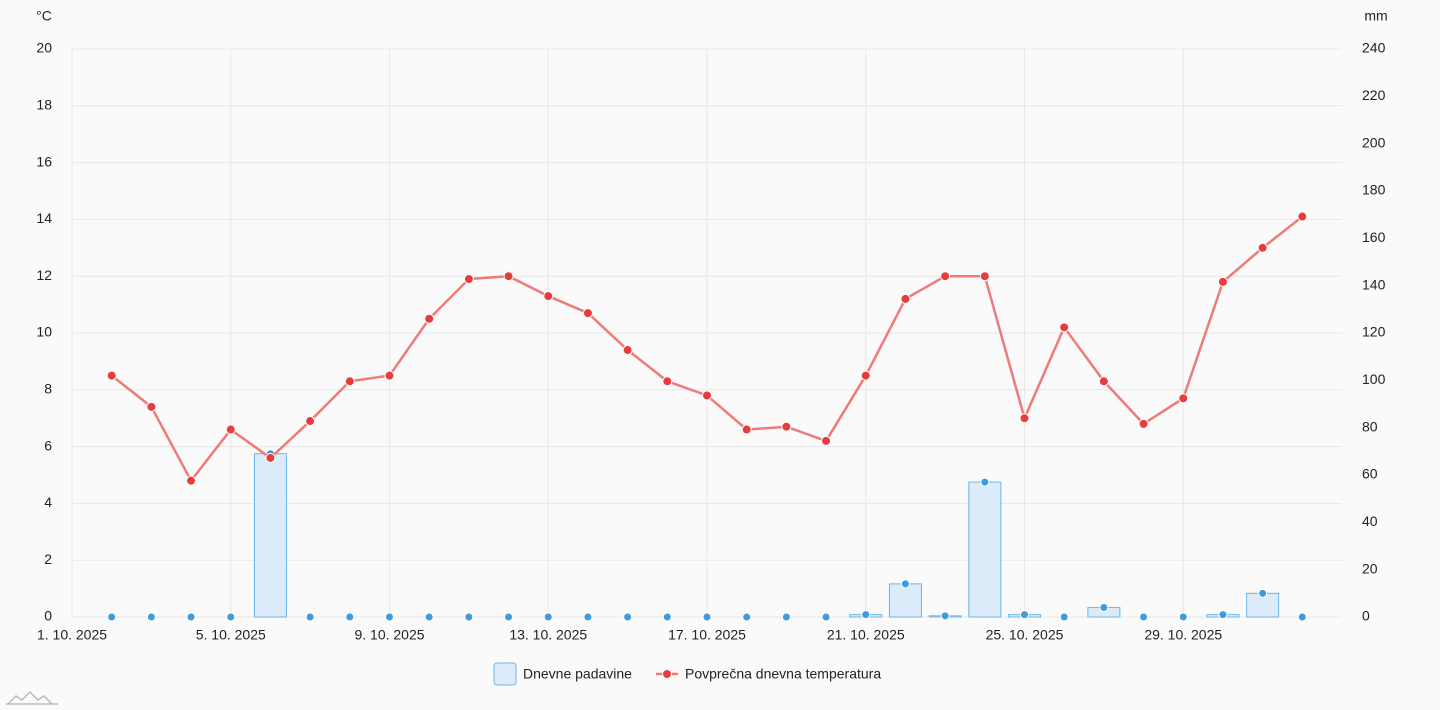 This screenshot has width=1440, height=710. I want to click on y-tick-label: 0, so click(48, 616).